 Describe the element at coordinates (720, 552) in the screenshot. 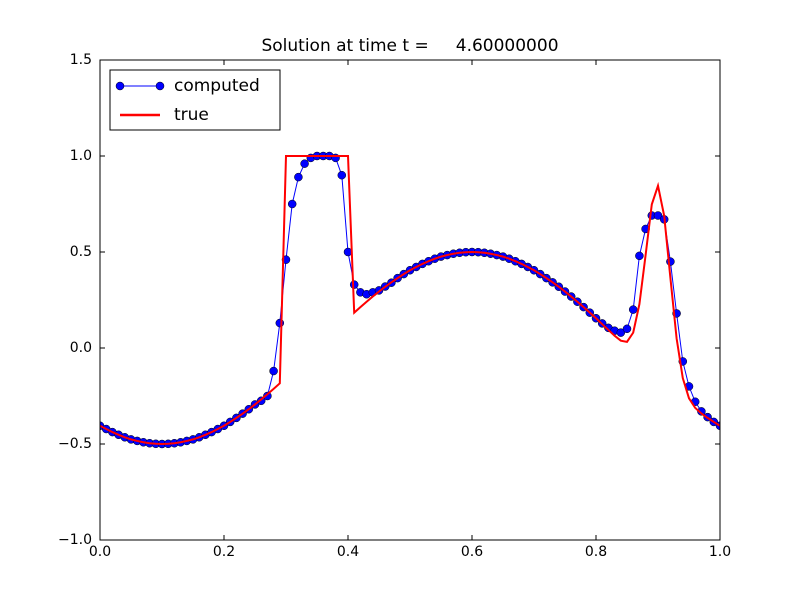

I see `x-tick-label: 1.0` at that location.